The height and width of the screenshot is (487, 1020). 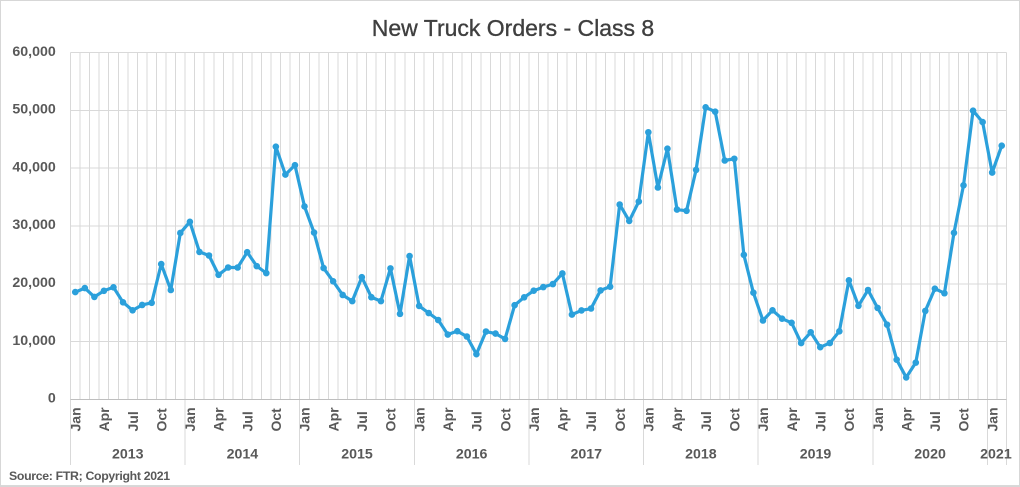 What do you see at coordinates (52, 399) in the screenshot?
I see `svg-text: 0` at bounding box center [52, 399].